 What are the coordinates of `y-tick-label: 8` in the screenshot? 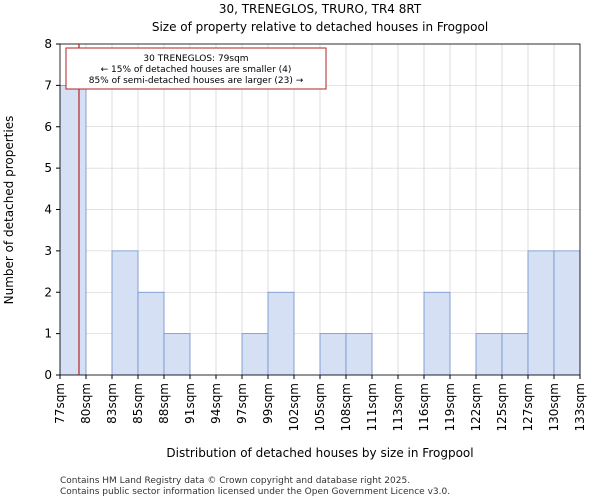 It's located at (48, 44).